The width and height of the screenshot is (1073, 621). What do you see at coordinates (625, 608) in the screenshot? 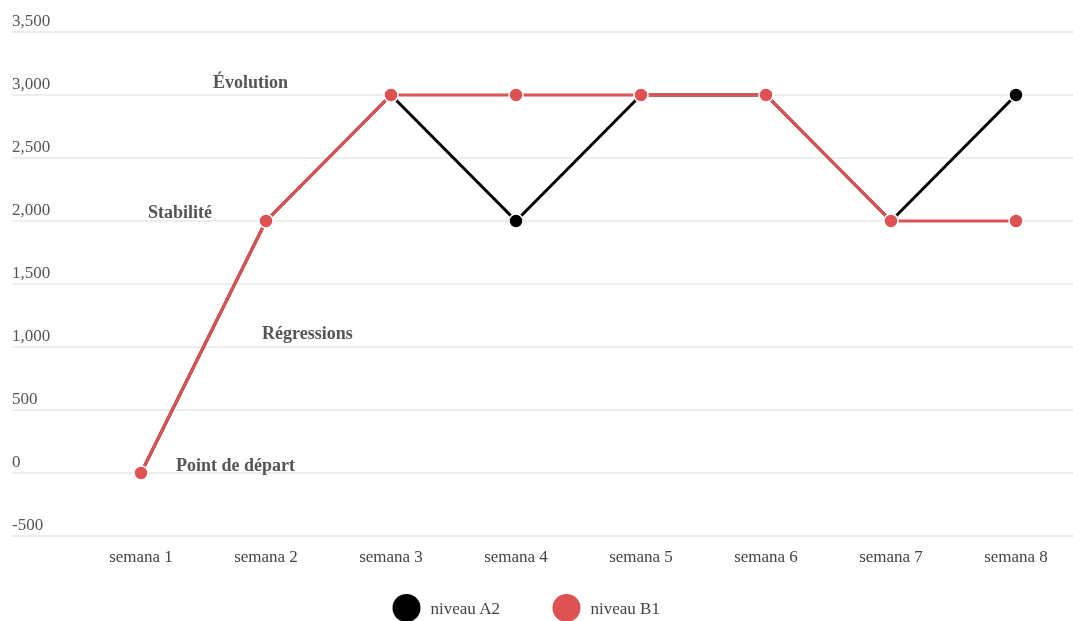
I see `legend-label: niveau B1` at bounding box center [625, 608].